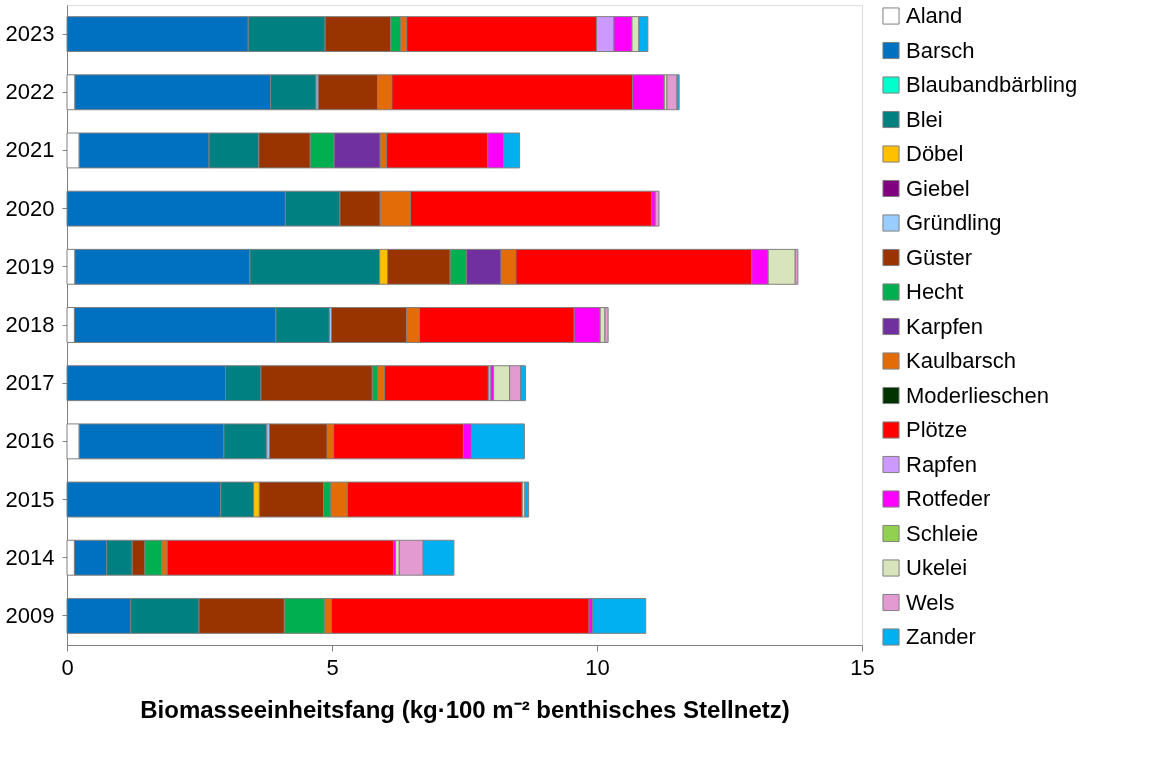 Image resolution: width=1176 pixels, height=773 pixels. Describe the element at coordinates (940, 50) in the screenshot. I see `legend-label: Barsch` at that location.